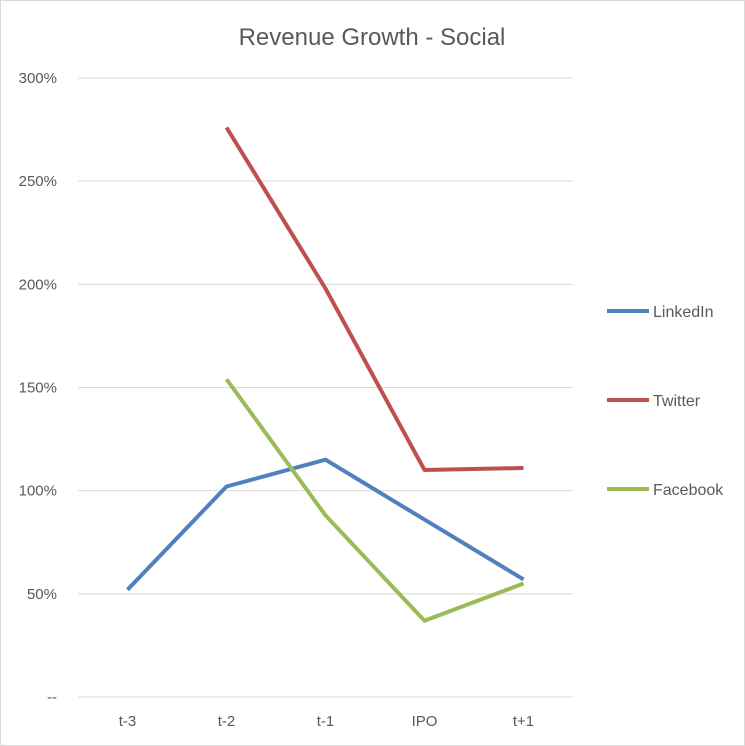 The width and height of the screenshot is (745, 746). Describe the element at coordinates (227, 721) in the screenshot. I see `x-tick-label: t-2` at that location.